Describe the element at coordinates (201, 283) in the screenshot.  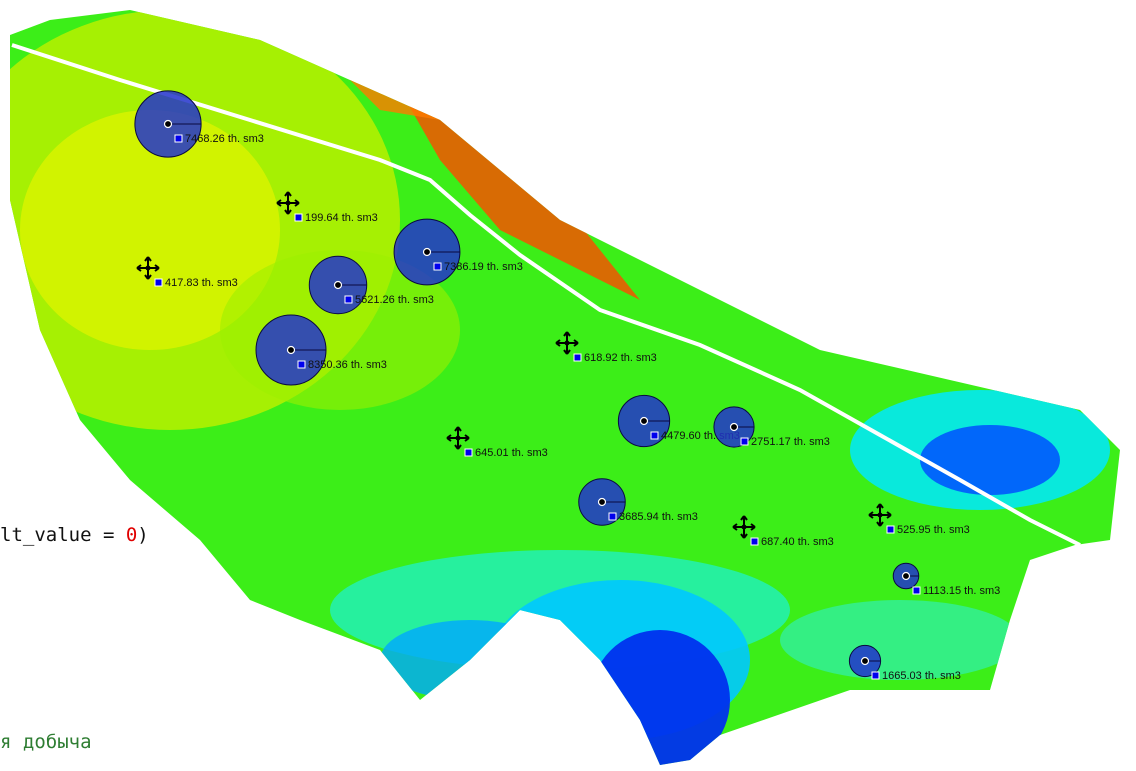
I see `well-volume-label: 417.83 th. sm3` at that location.